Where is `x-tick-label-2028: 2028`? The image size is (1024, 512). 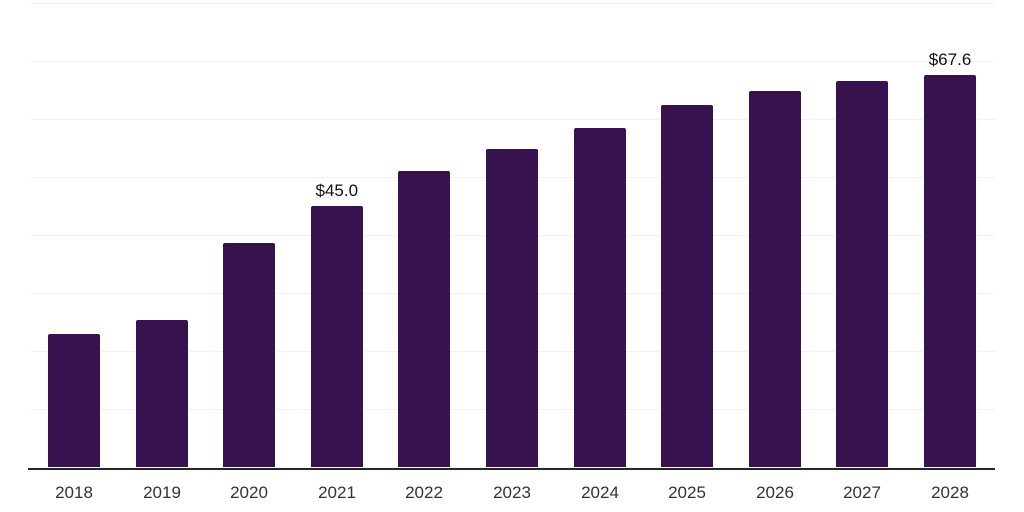 x-tick-label-2028: 2028 is located at coordinates (950, 492).